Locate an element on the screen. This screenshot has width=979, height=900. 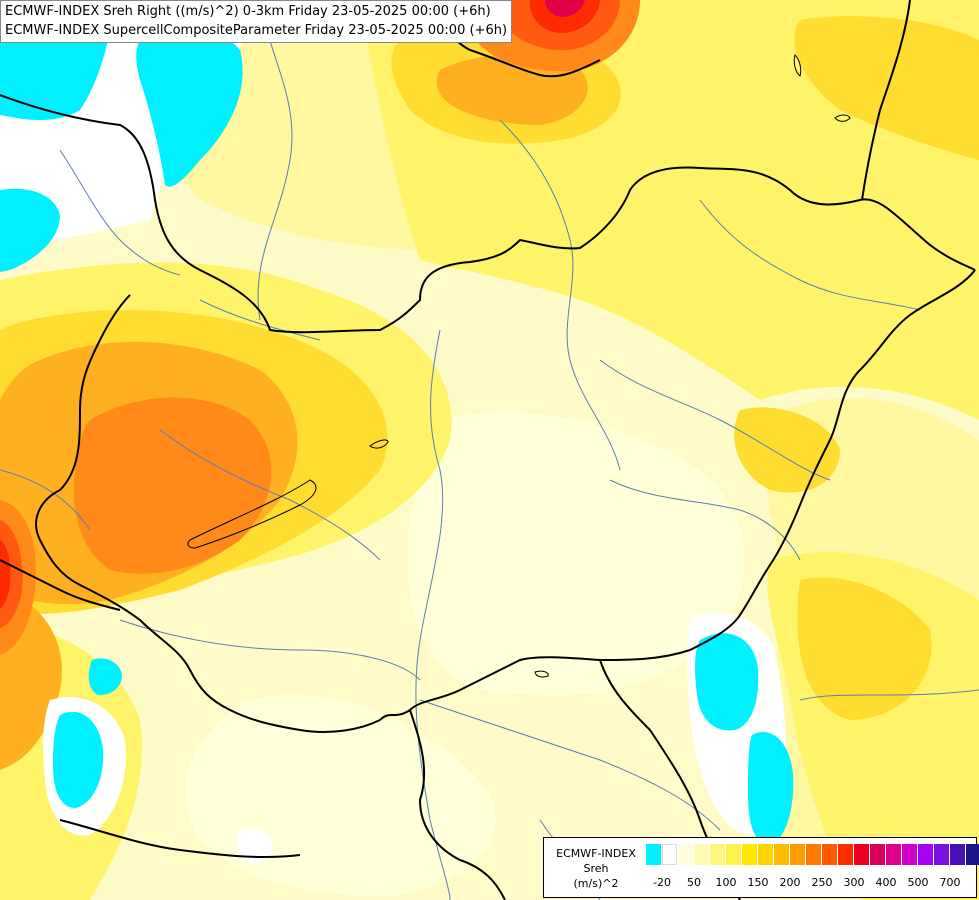
legend-tick-label: 100 is located at coordinates (726, 882).